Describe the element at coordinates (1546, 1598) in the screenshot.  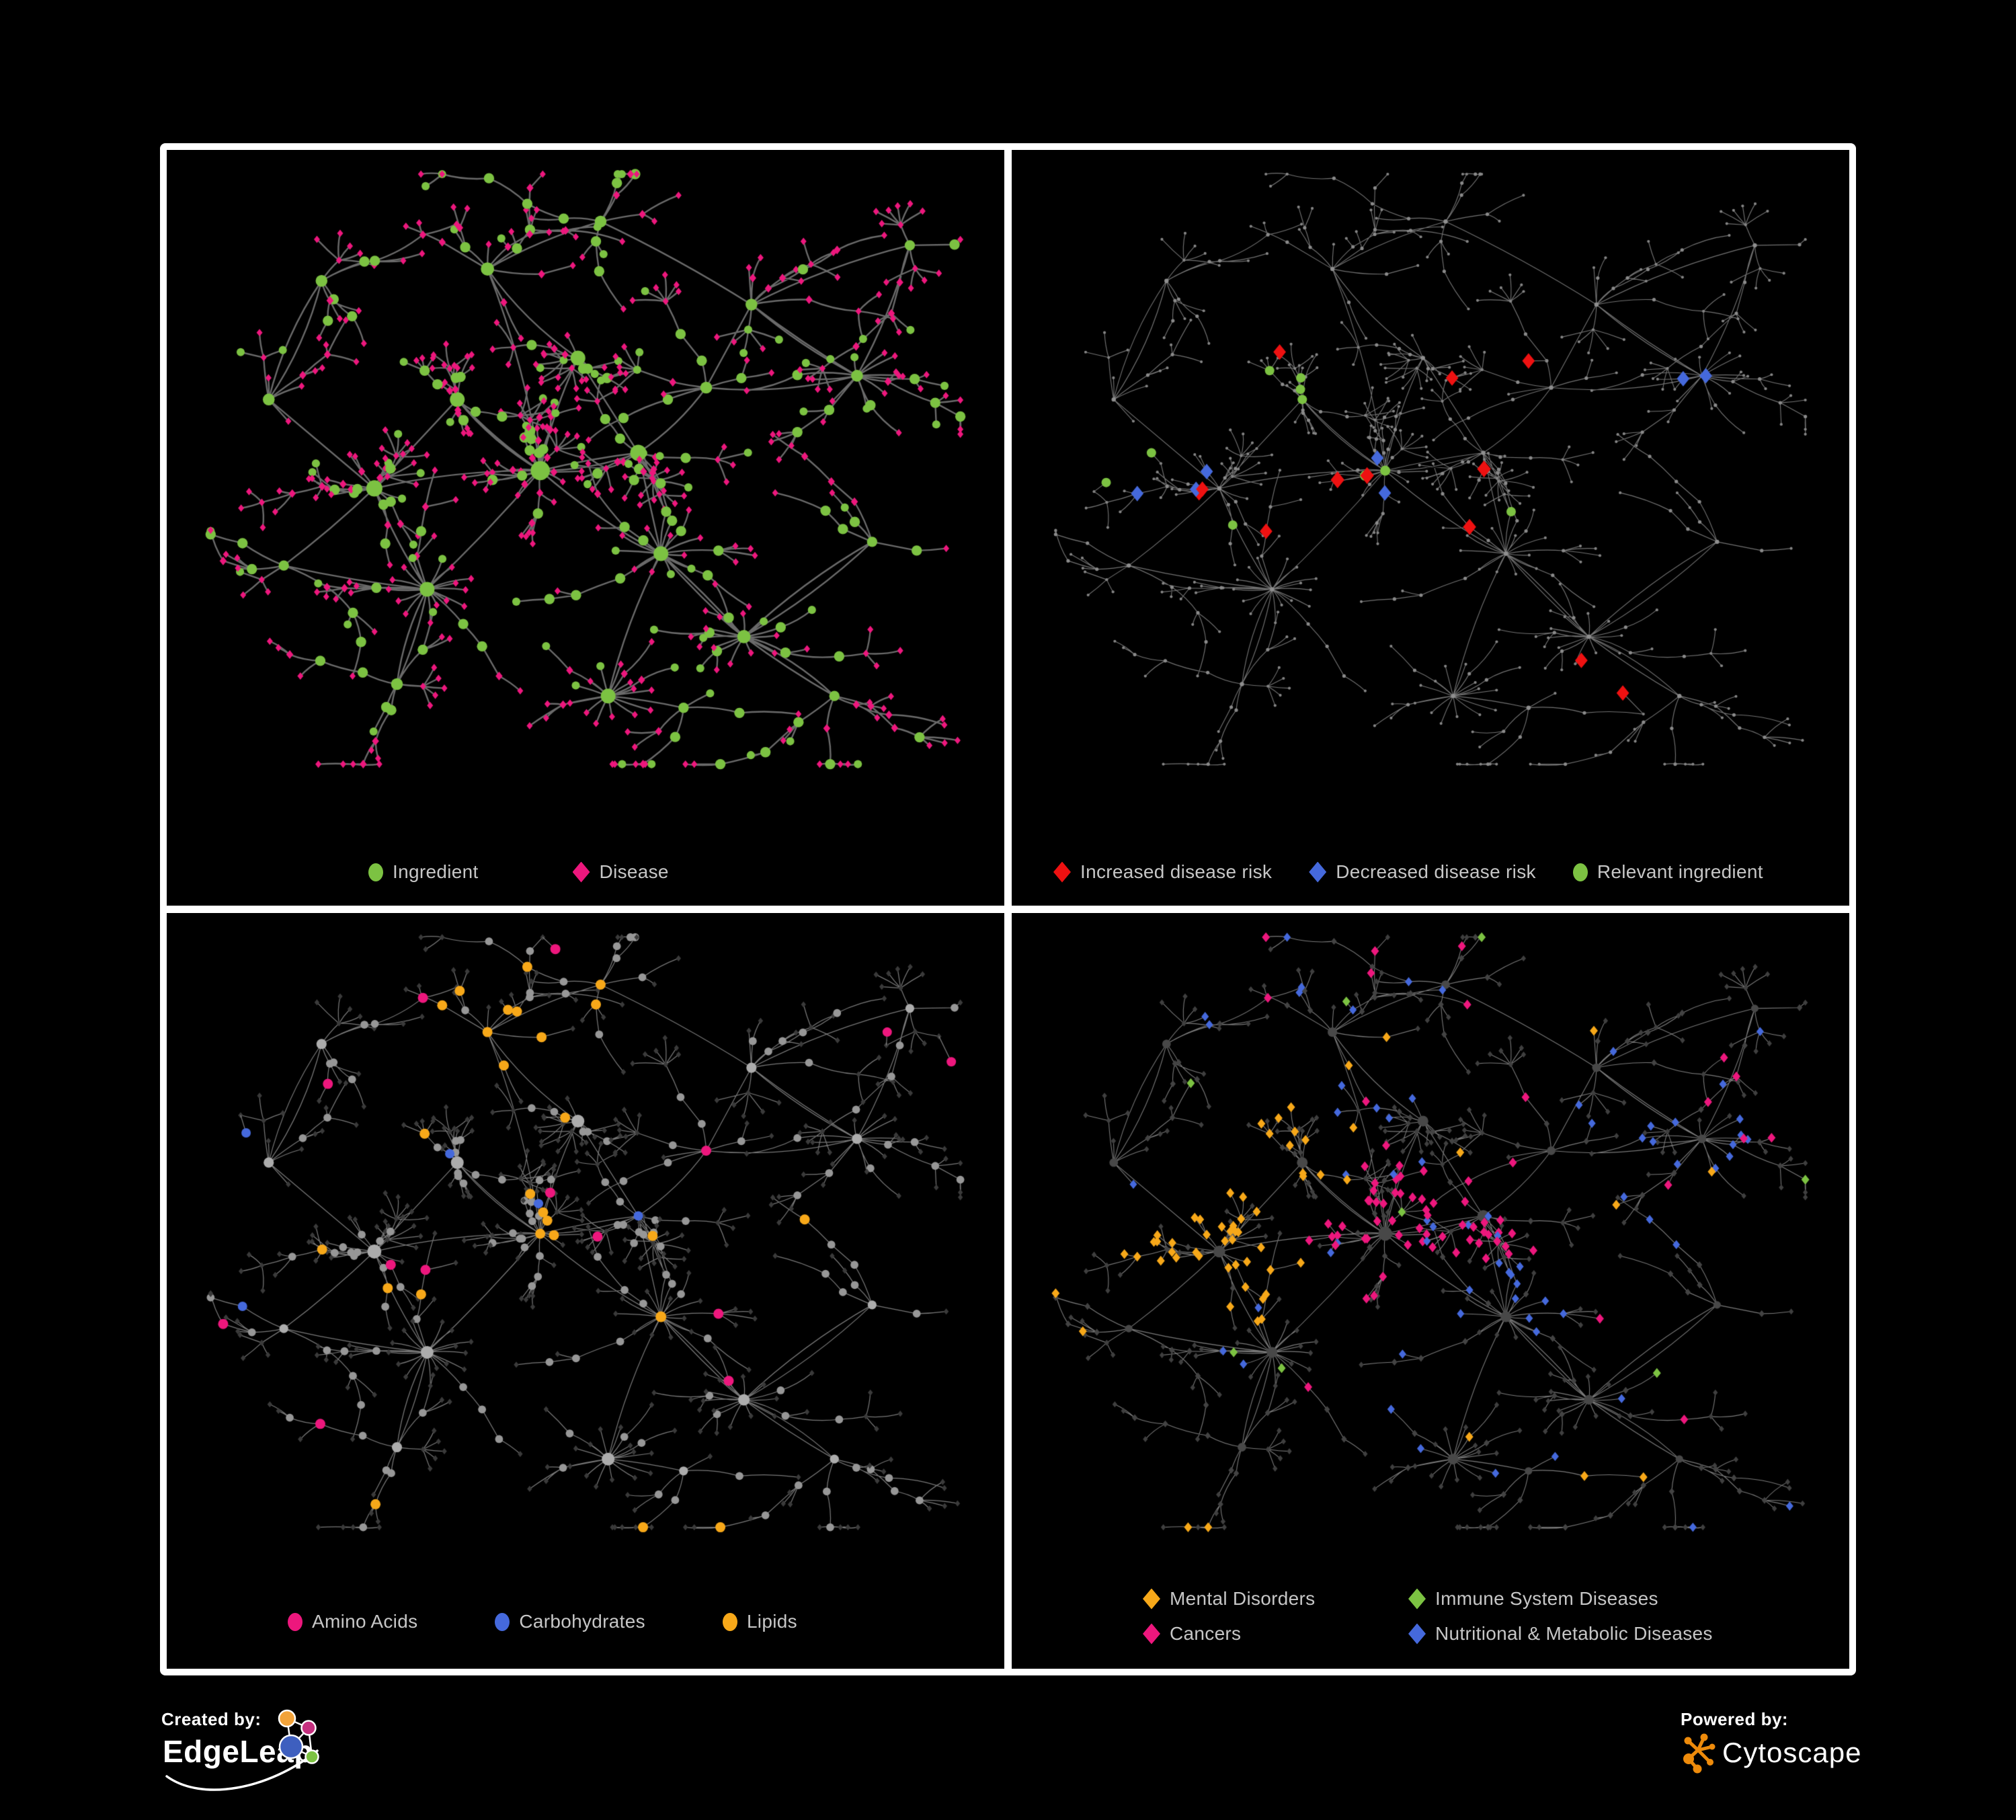
I see `legend-label: Immune System Diseases` at that location.